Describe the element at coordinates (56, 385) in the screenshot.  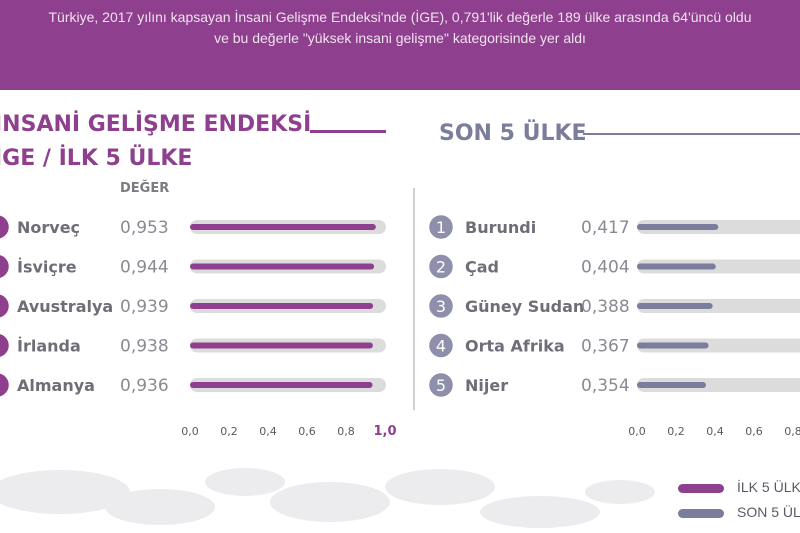
I see `country-label: Almanya` at that location.